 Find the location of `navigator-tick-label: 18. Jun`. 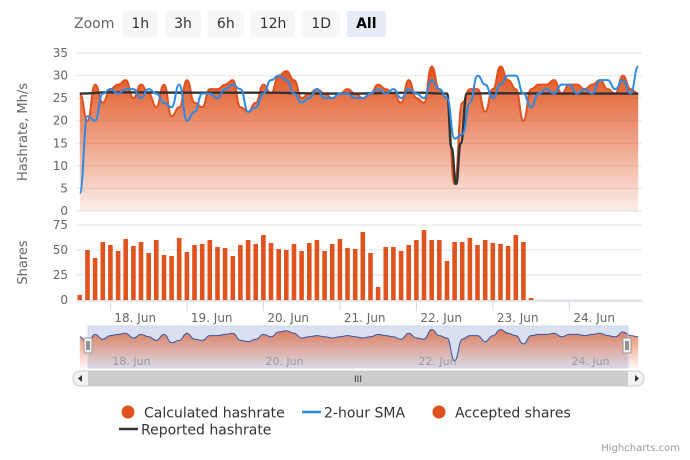

navigator-tick-label: 18. Jun is located at coordinates (131, 361).